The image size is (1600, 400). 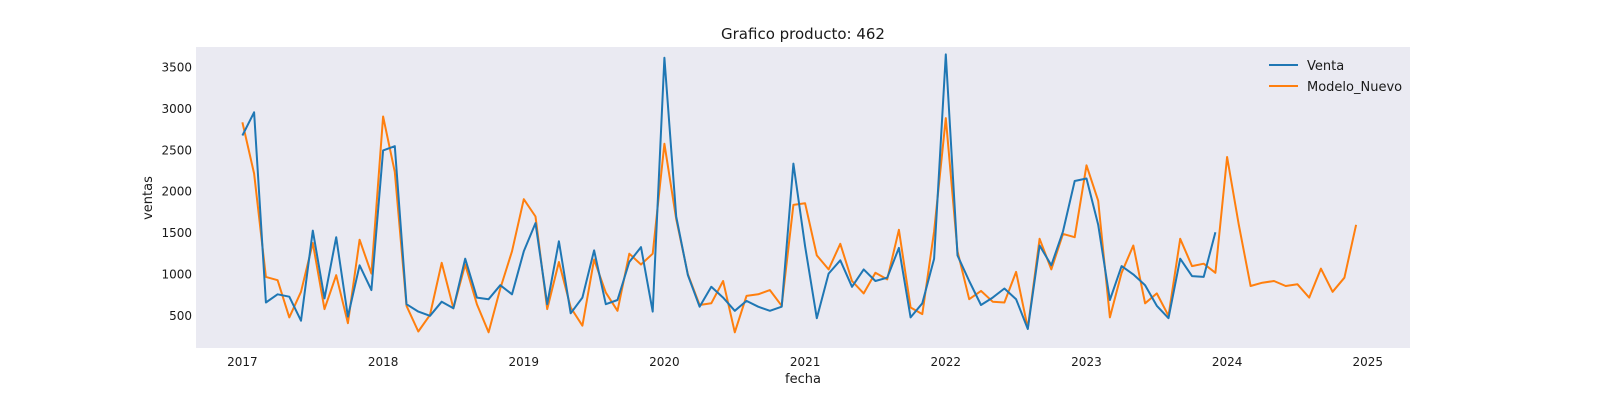 What do you see at coordinates (176, 68) in the screenshot?
I see `y-tick-label: 3500` at bounding box center [176, 68].